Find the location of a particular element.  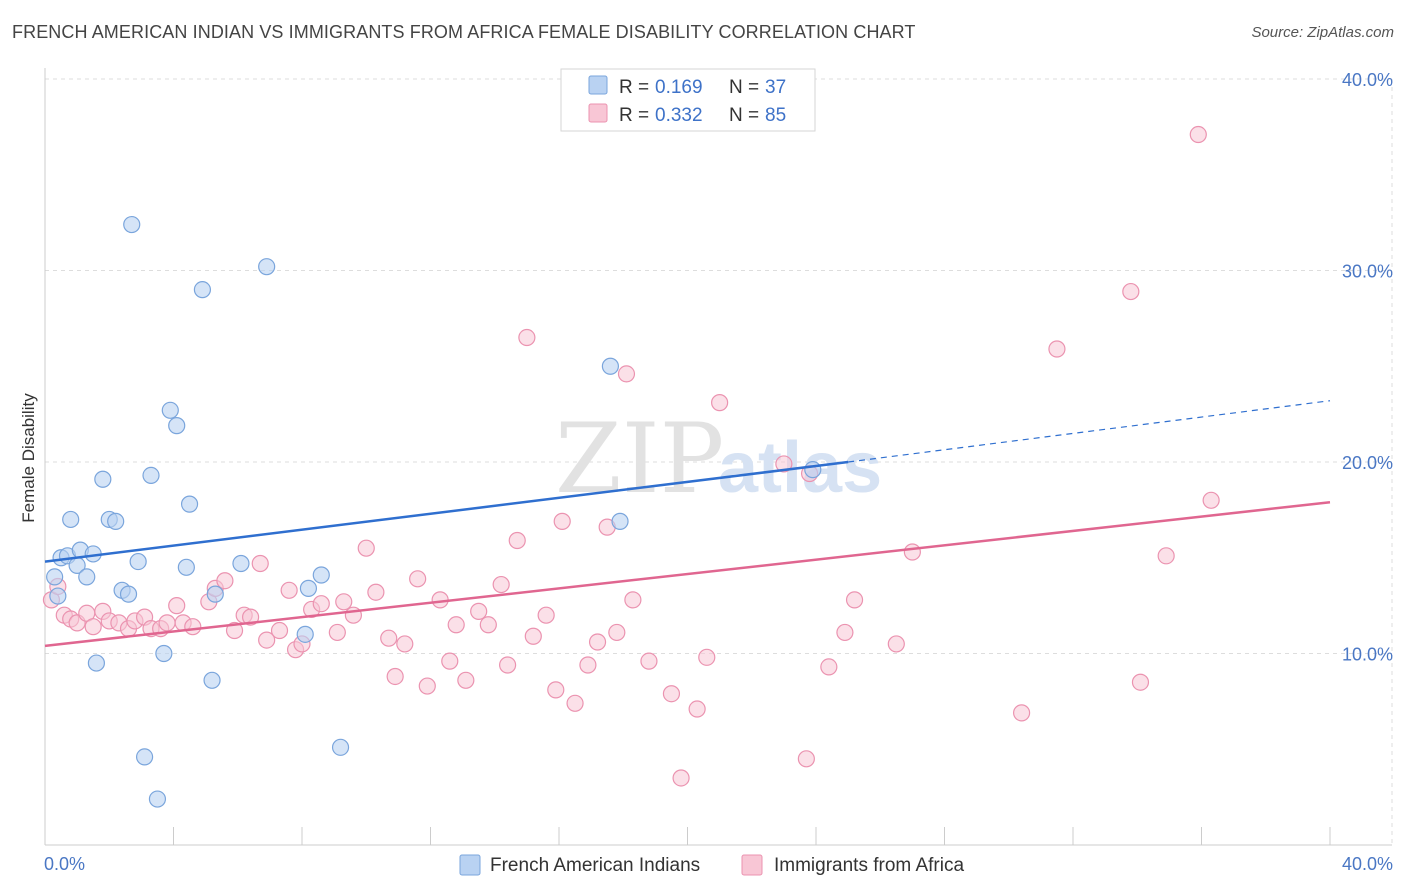

series-legend-swatch-pink is located at coordinates (752, 865).